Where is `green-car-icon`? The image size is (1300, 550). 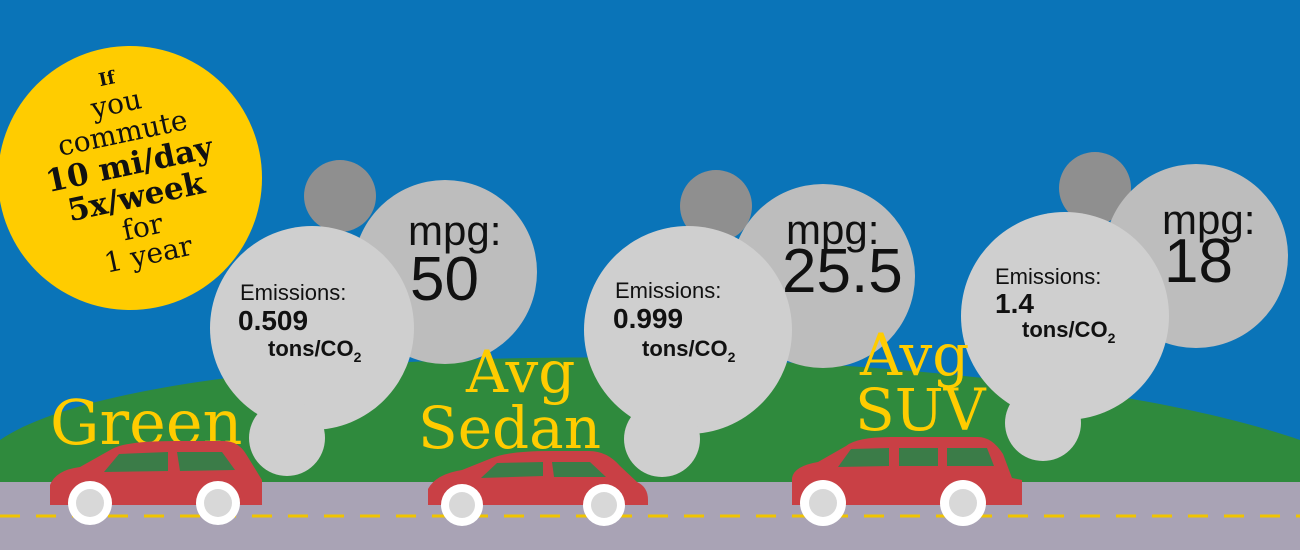 green-car-icon is located at coordinates (156, 483).